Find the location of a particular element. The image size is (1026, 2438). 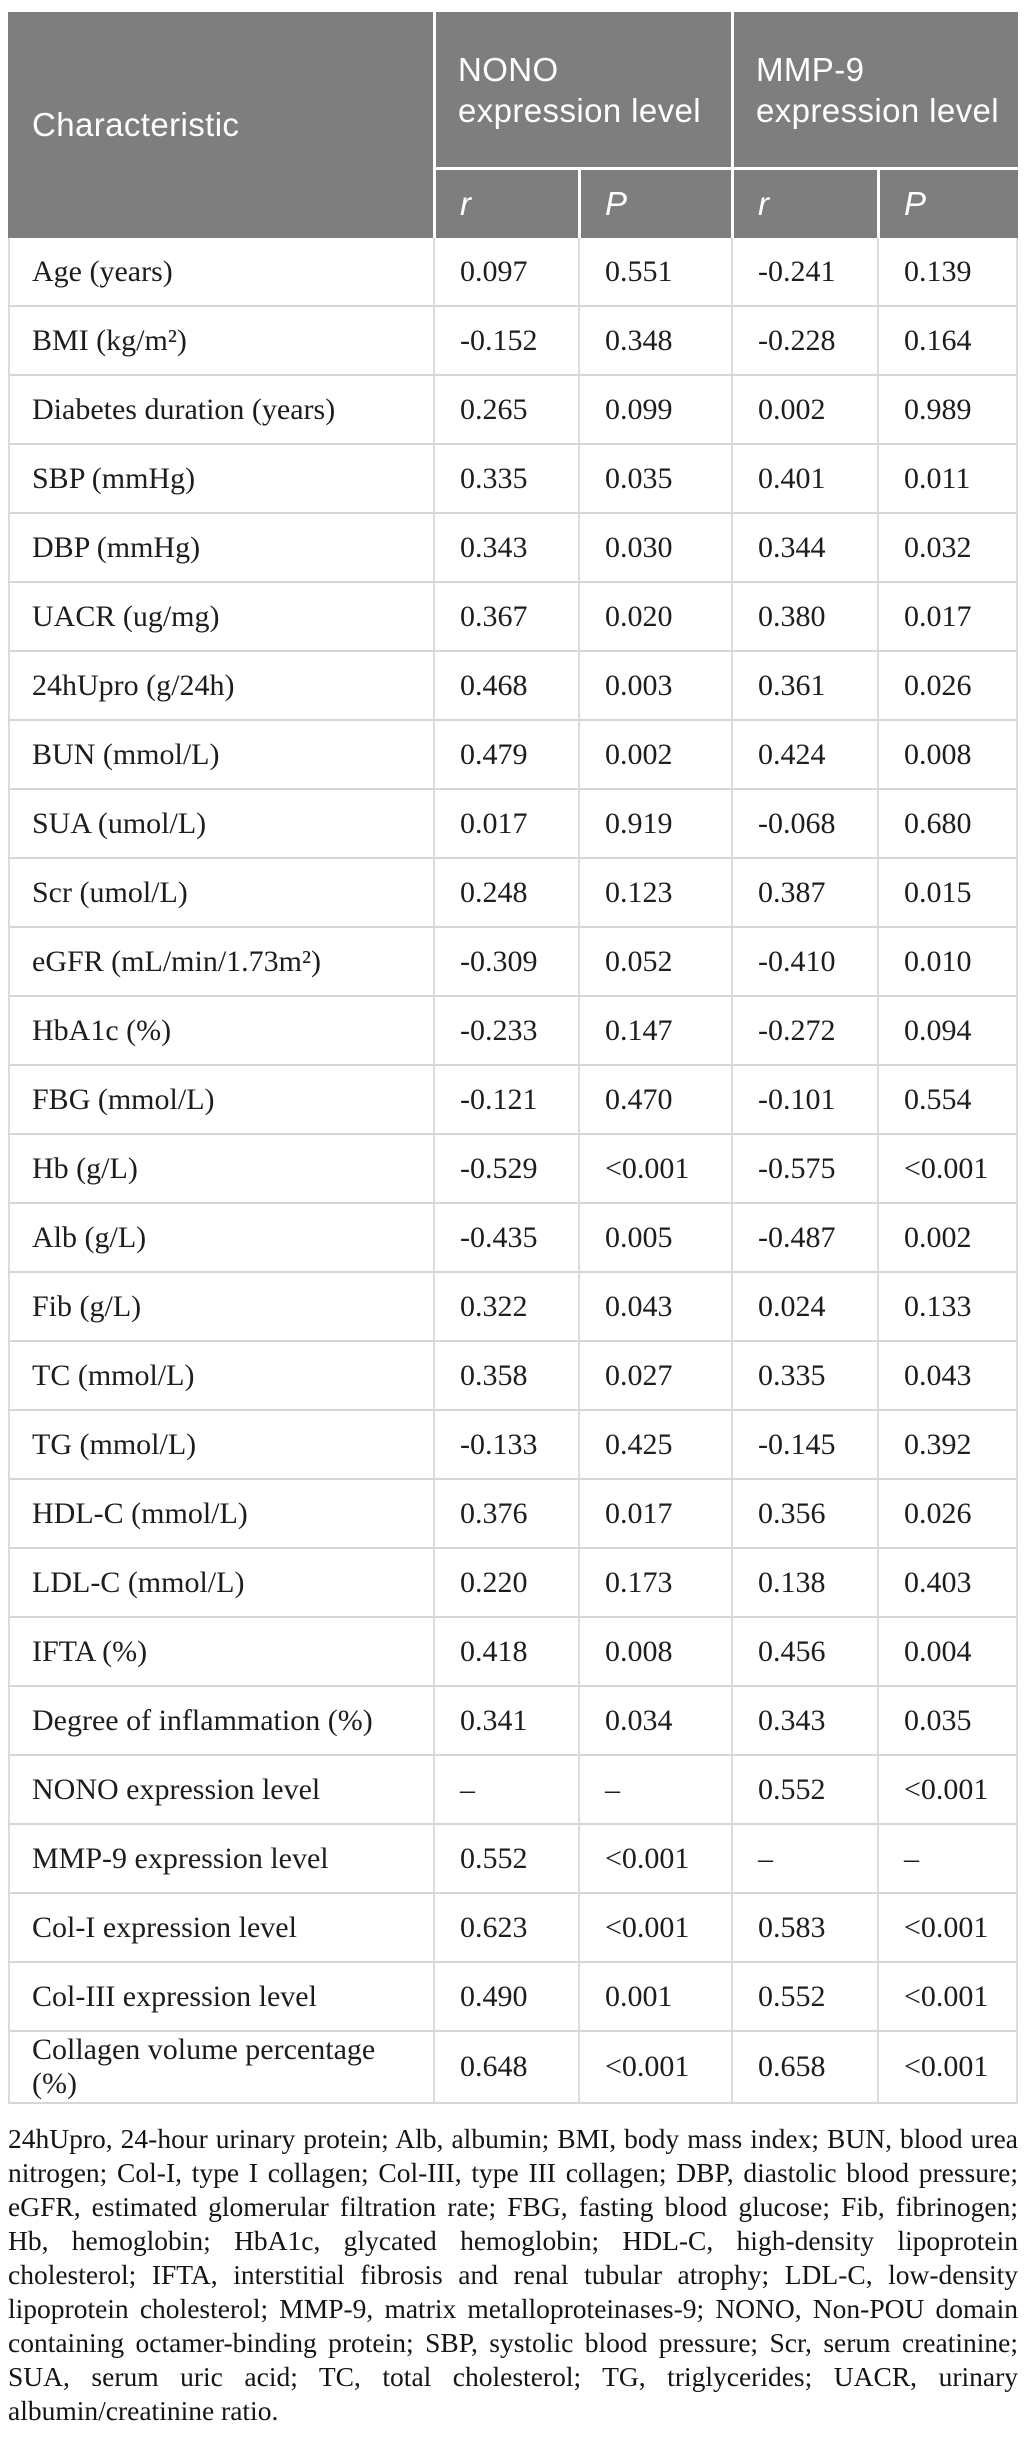

value-cell: 0.248 is located at coordinates (505, 893).